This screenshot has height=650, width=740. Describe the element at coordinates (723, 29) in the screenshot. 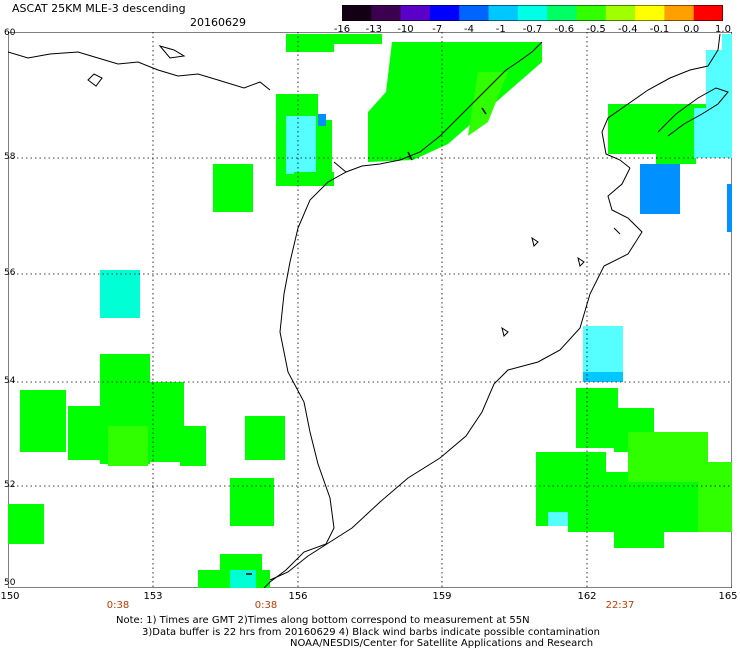

I see `colorbar-label: 1.0` at that location.